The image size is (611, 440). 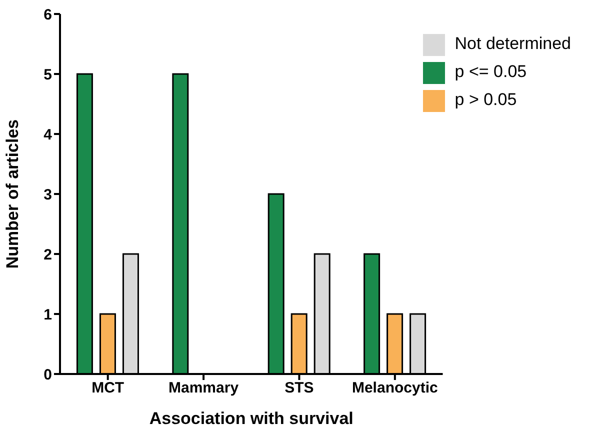 What do you see at coordinates (299, 388) in the screenshot?
I see `x-tick-label: STS` at bounding box center [299, 388].